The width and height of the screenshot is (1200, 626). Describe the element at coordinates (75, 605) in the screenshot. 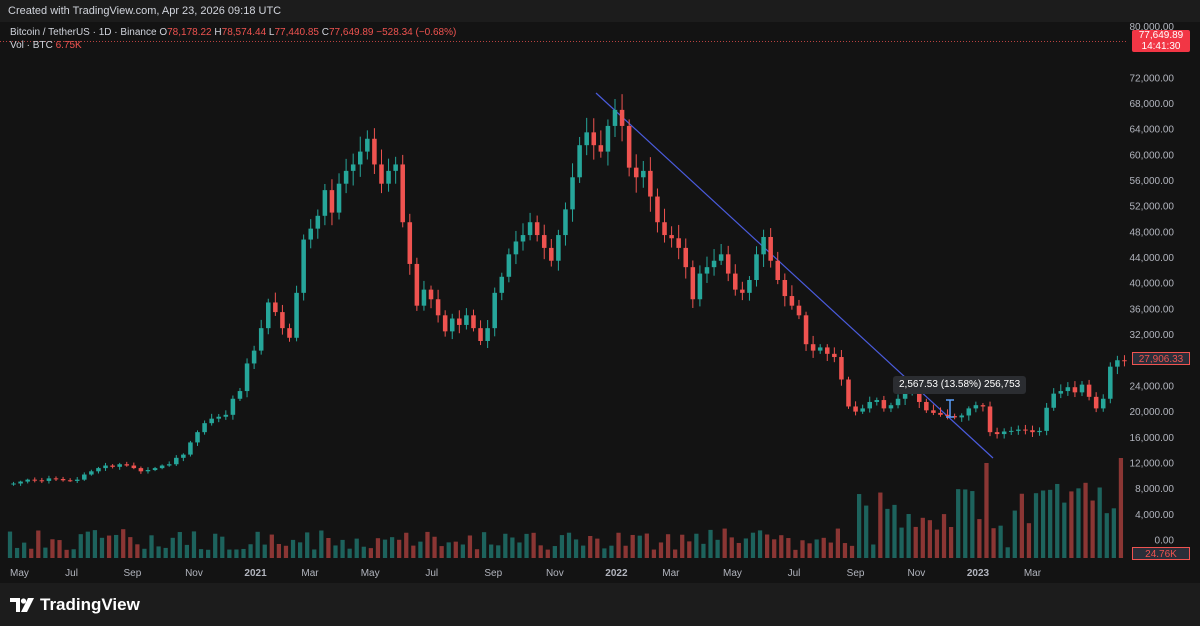

I see `tradingview-logo: TradingView` at that location.